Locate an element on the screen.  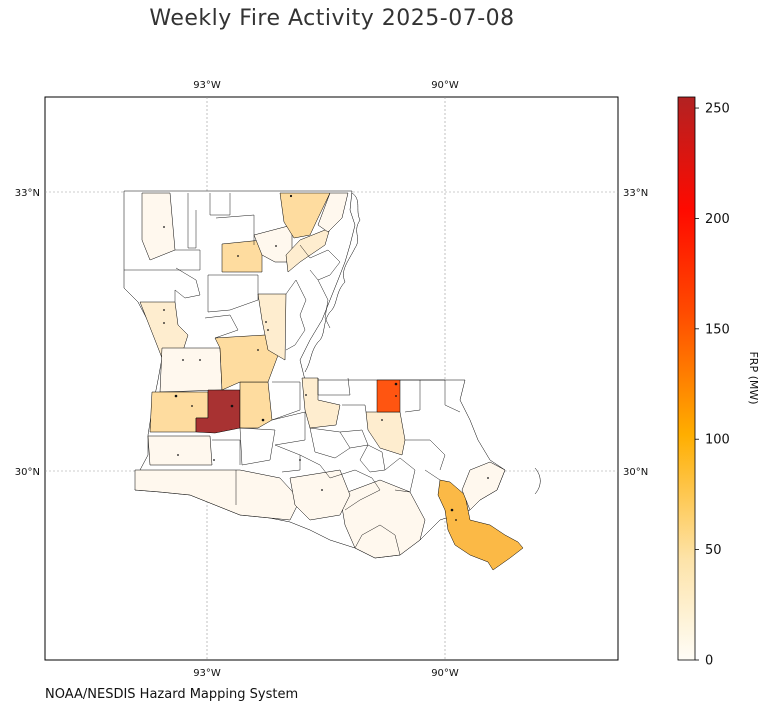
lon-label-bottom-93w: 93°W is located at coordinates (207, 673).